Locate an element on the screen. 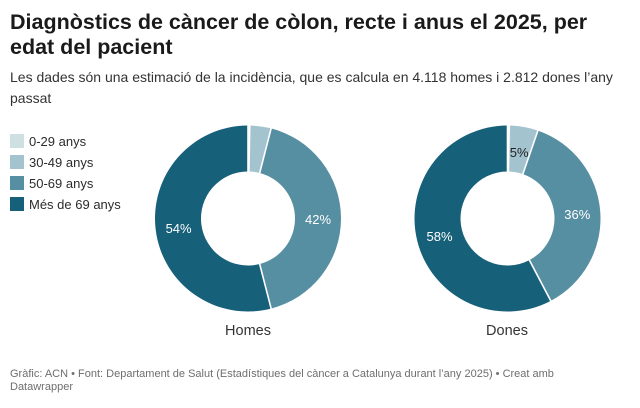  svg-text: 5% is located at coordinates (519, 152).